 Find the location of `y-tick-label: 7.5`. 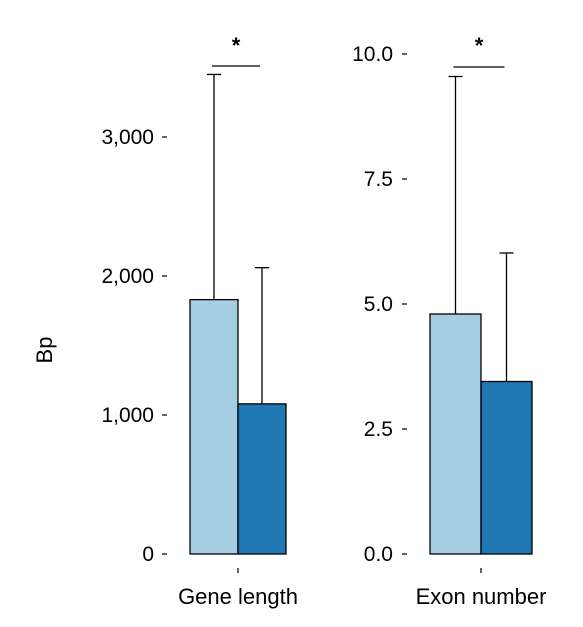

y-tick-label: 7.5 is located at coordinates (378, 179).